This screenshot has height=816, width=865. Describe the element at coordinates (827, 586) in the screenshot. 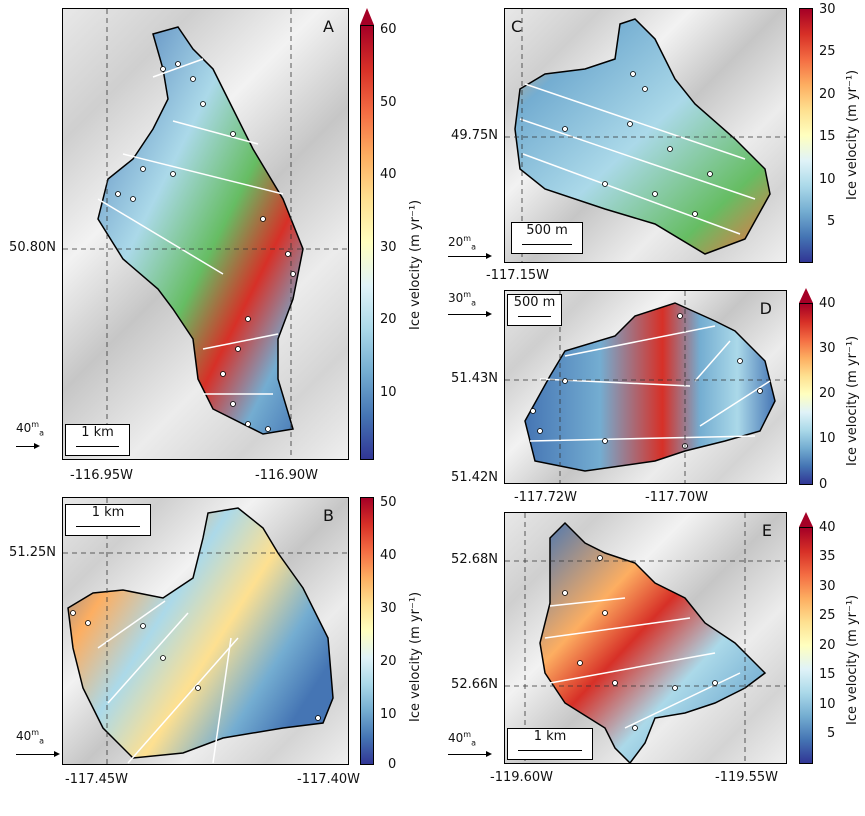

I see `cbar-e-tick-2: 30` at that location.